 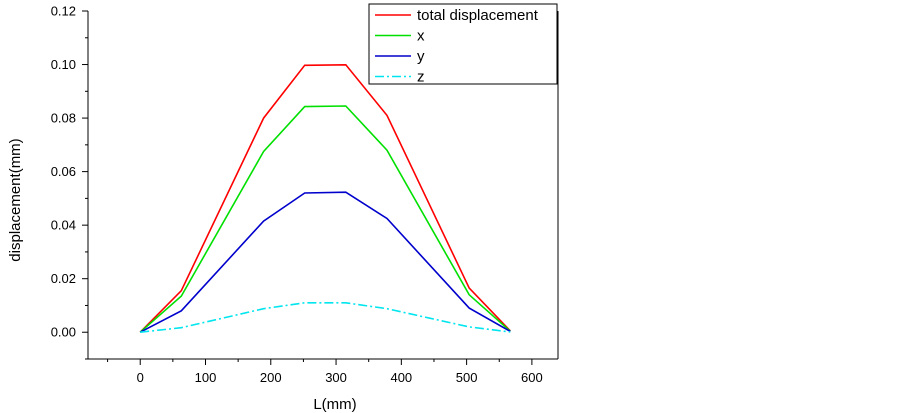 I want to click on series-line-z, so click(x=325, y=317).